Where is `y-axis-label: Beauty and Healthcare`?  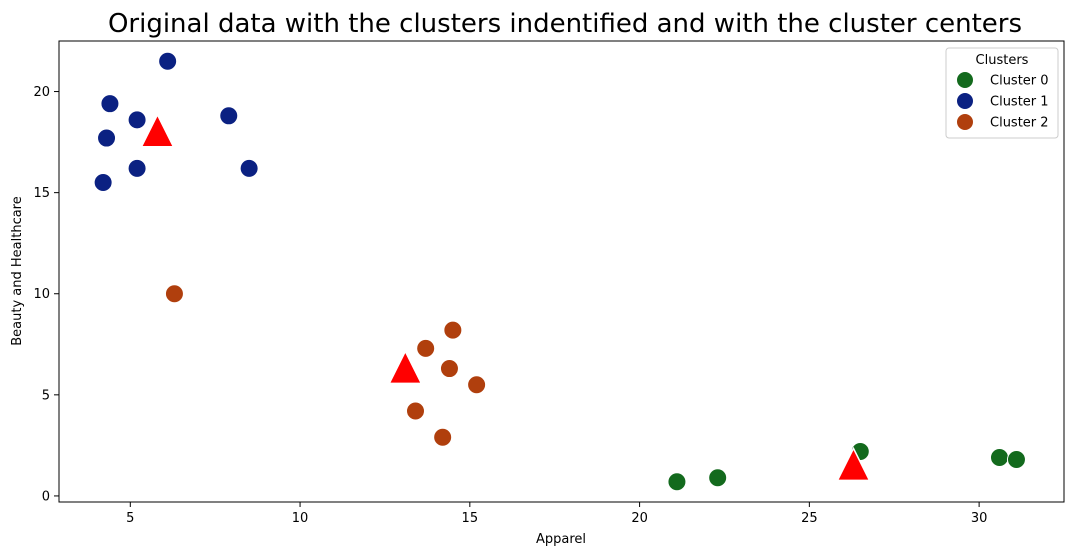
y-axis-label: Beauty and Healthcare is located at coordinates (17, 271).